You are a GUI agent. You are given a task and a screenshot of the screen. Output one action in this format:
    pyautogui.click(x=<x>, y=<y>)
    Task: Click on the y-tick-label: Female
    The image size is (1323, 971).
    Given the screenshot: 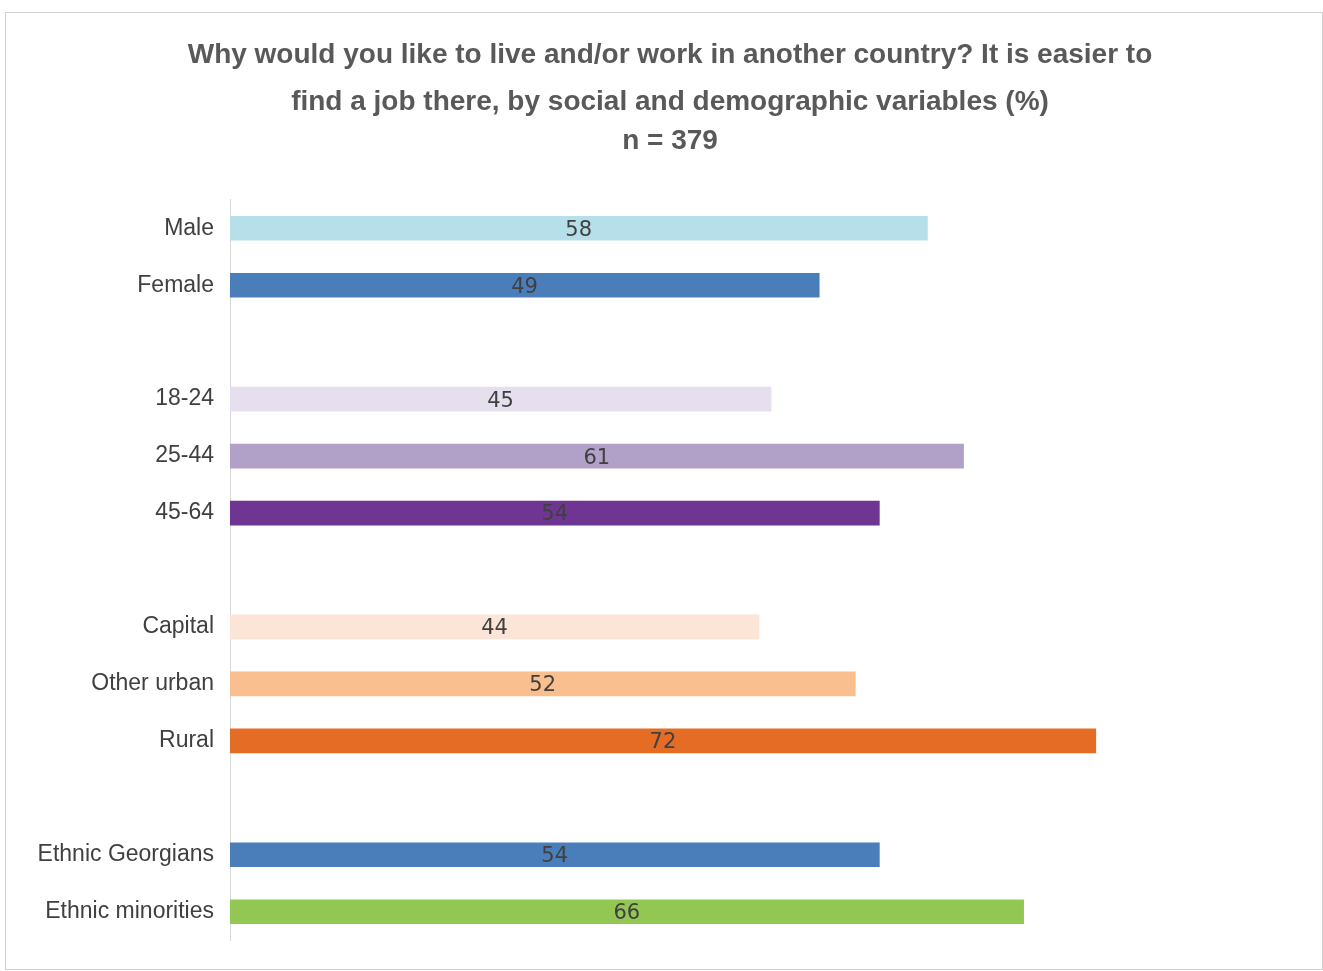 What is the action you would take?
    pyautogui.click(x=175, y=283)
    